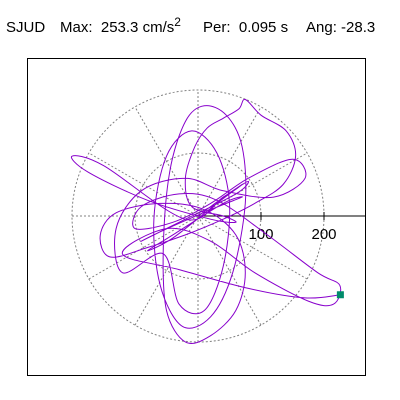 This screenshot has width=400, height=400. What do you see at coordinates (177, 22) in the screenshot?
I see `max-unit-exponent: 2` at bounding box center [177, 22].